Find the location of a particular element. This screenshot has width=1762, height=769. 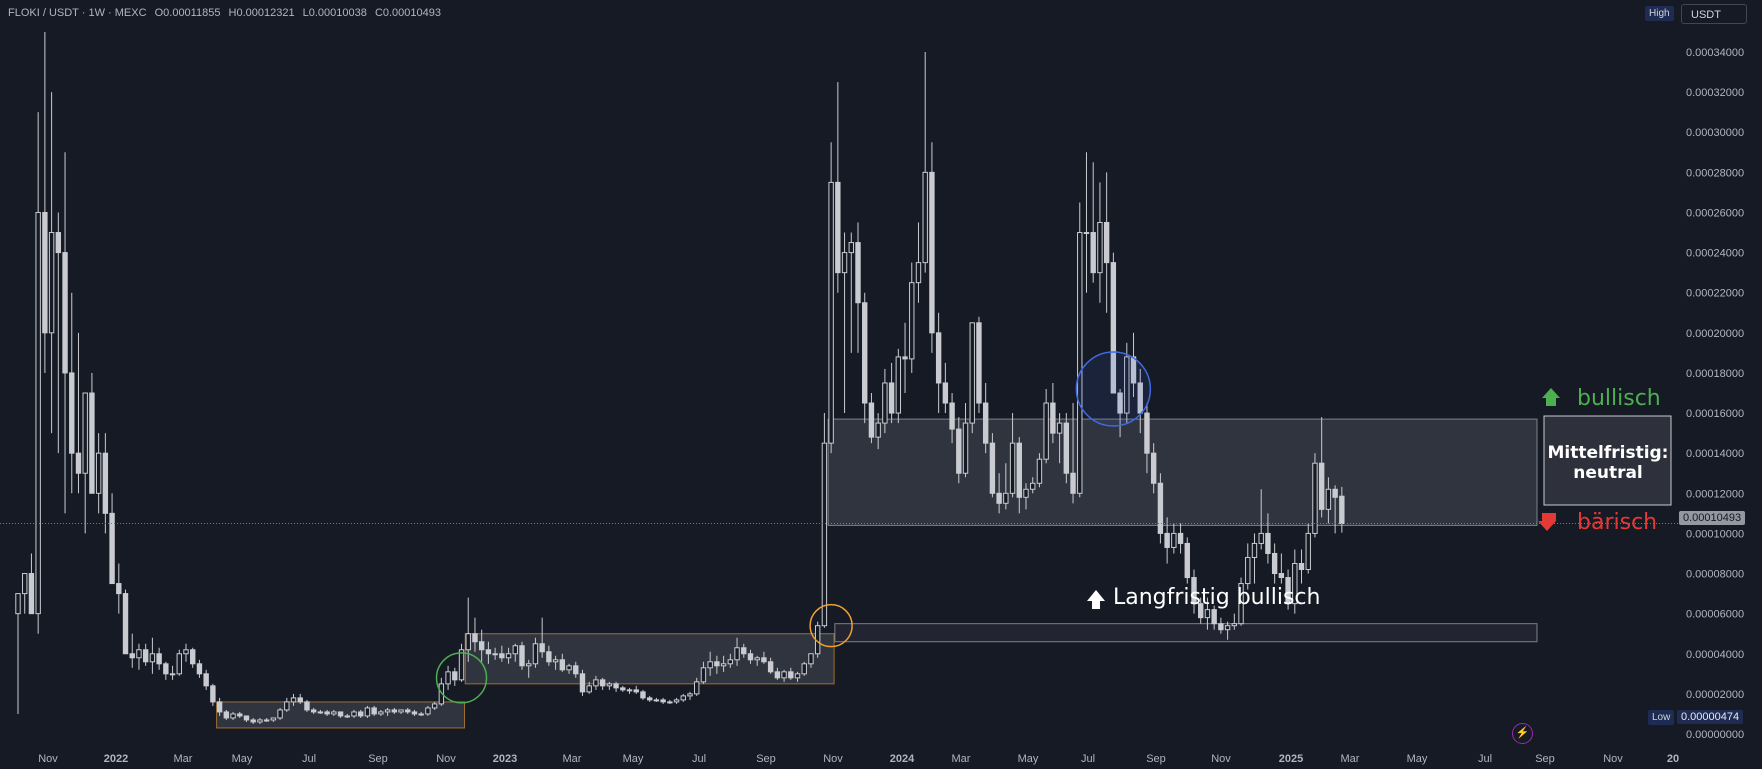

x-tick-label: 2025 is located at coordinates (1291, 759).